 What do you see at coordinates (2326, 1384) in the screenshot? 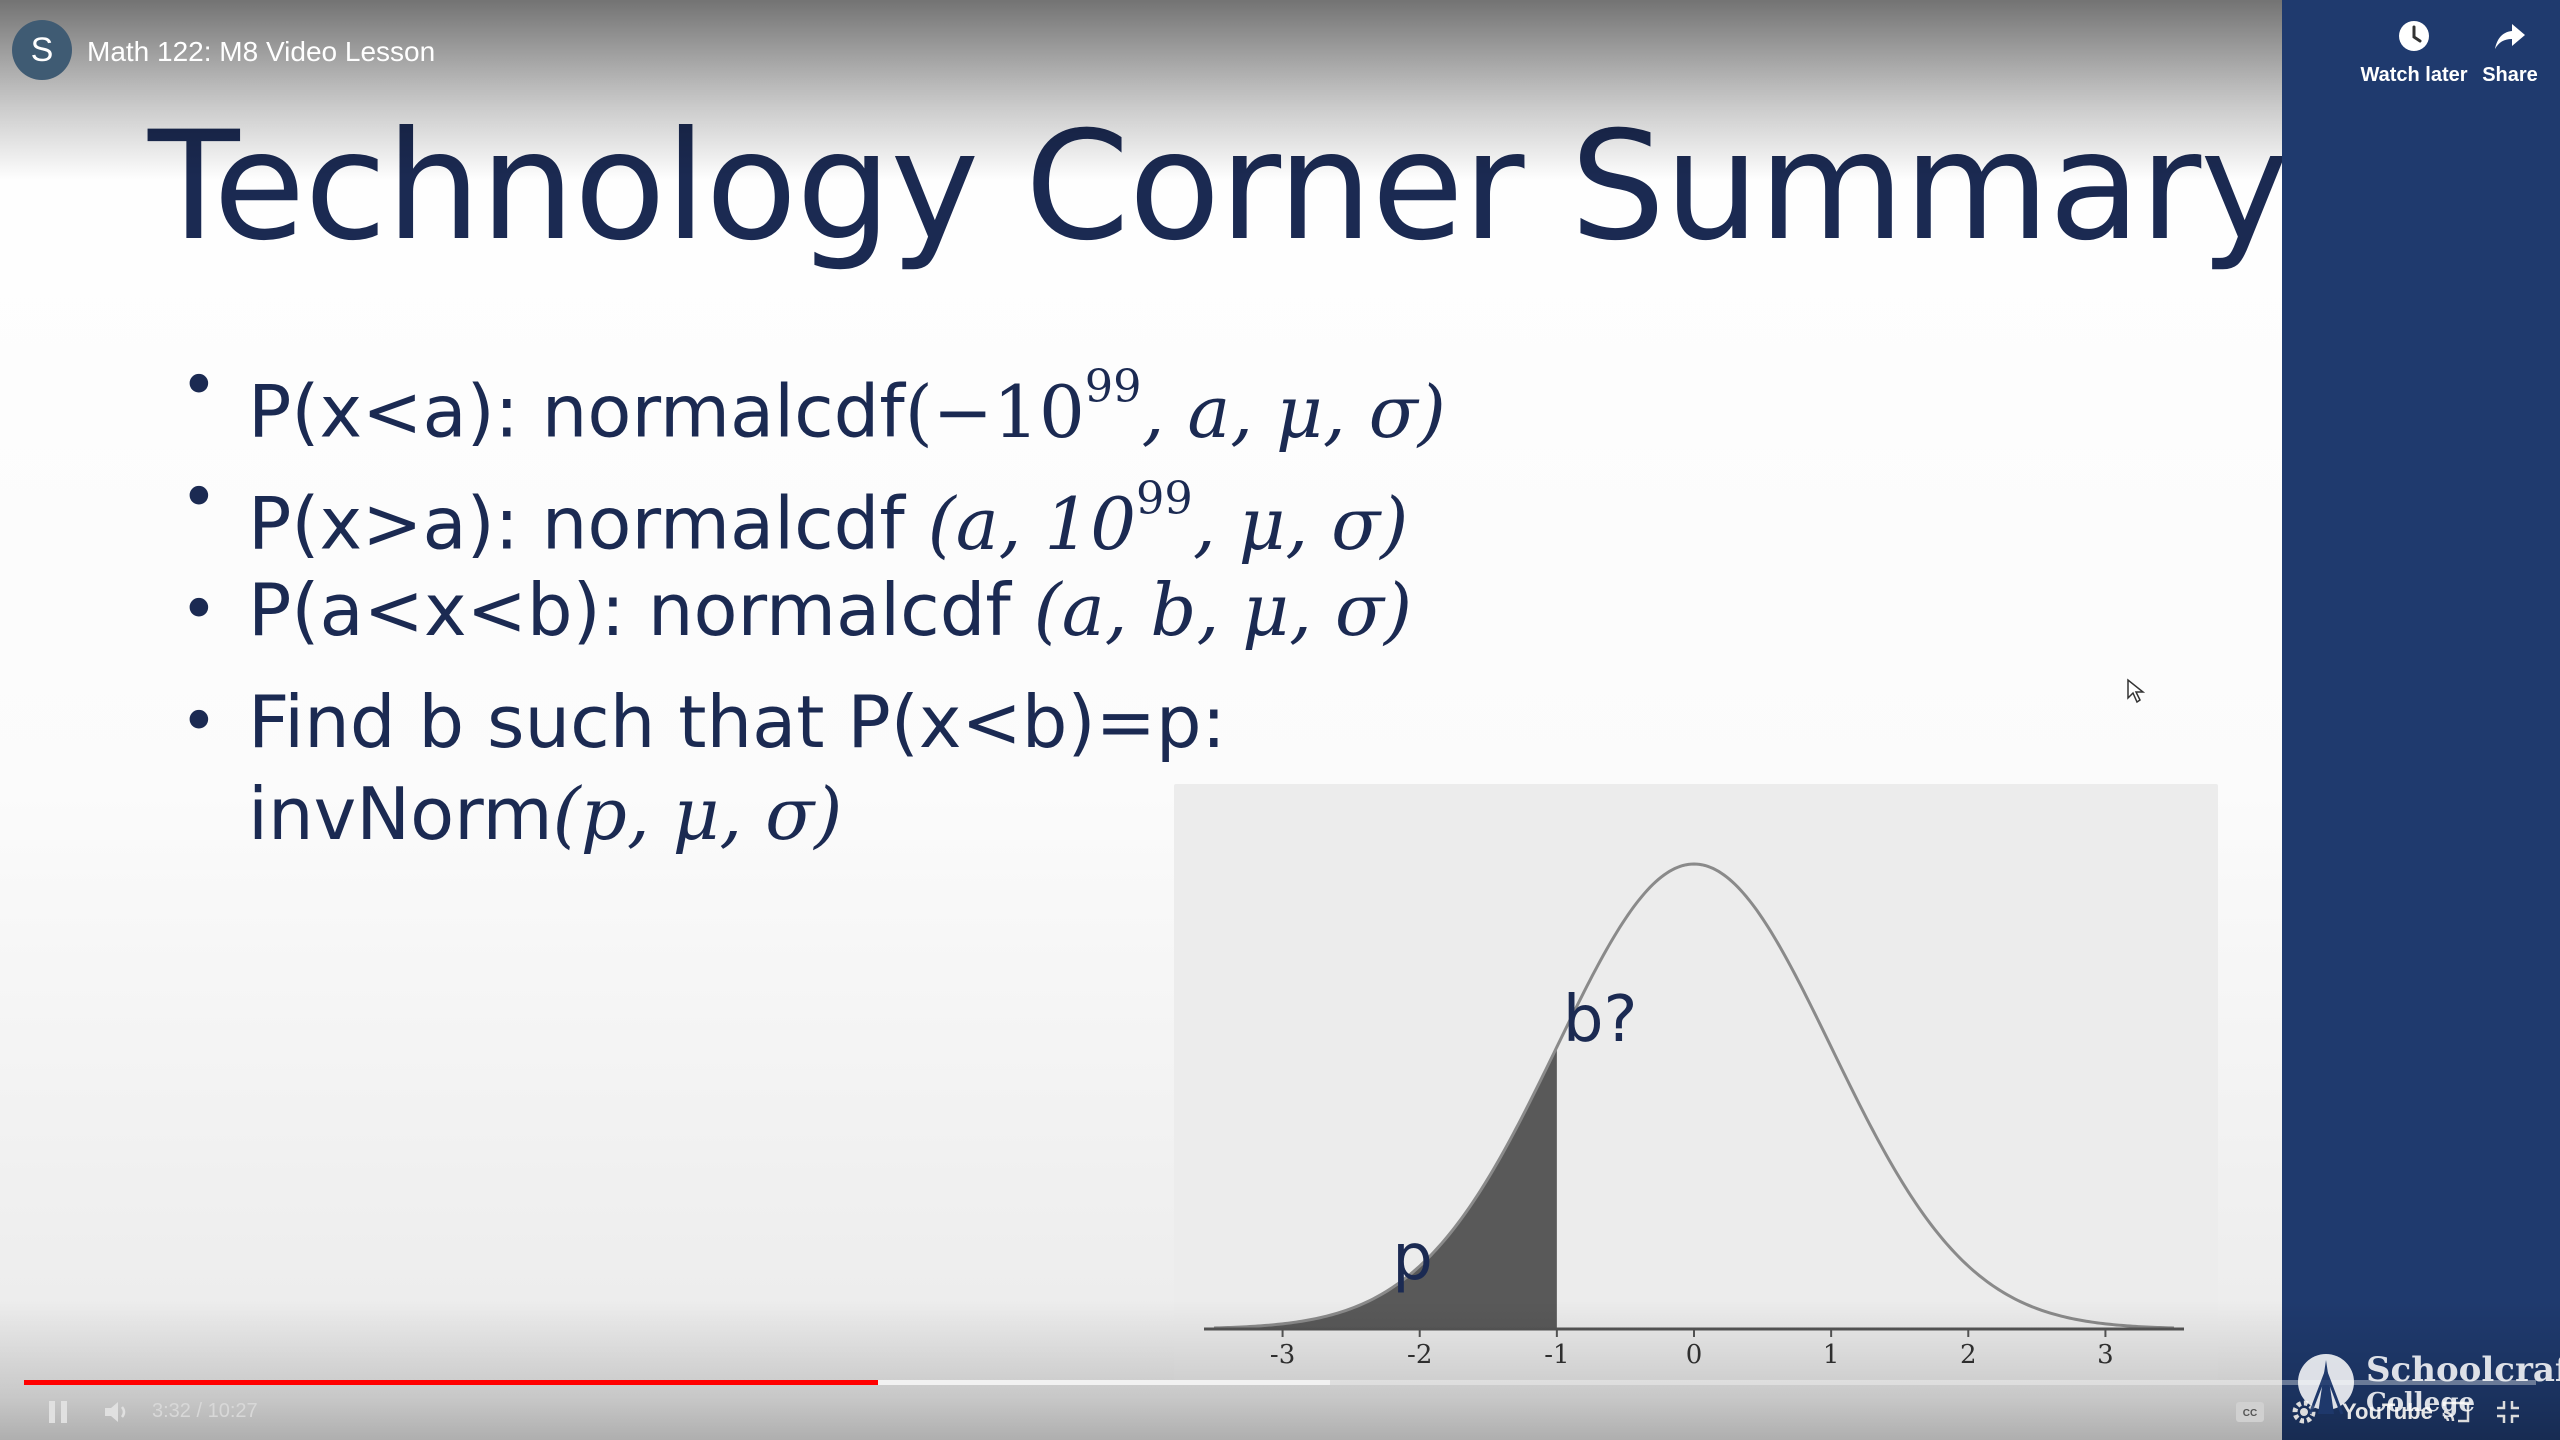
I see `college-logo-icon` at bounding box center [2326, 1384].